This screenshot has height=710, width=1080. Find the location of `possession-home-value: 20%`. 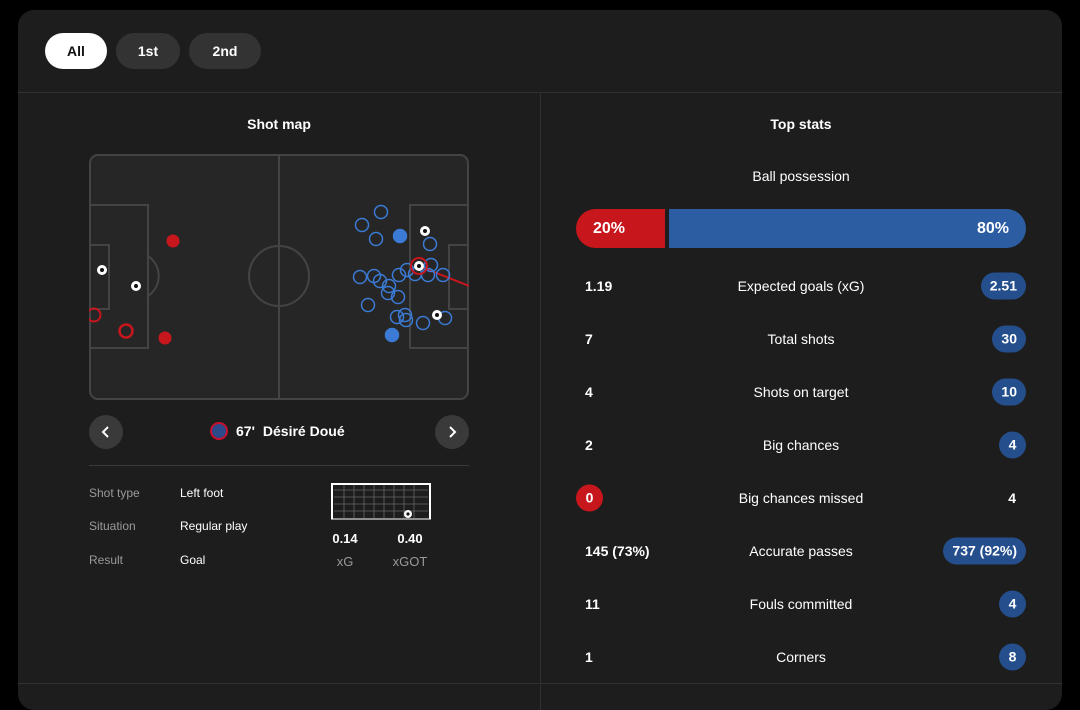

possession-home-value: 20% is located at coordinates (609, 228).